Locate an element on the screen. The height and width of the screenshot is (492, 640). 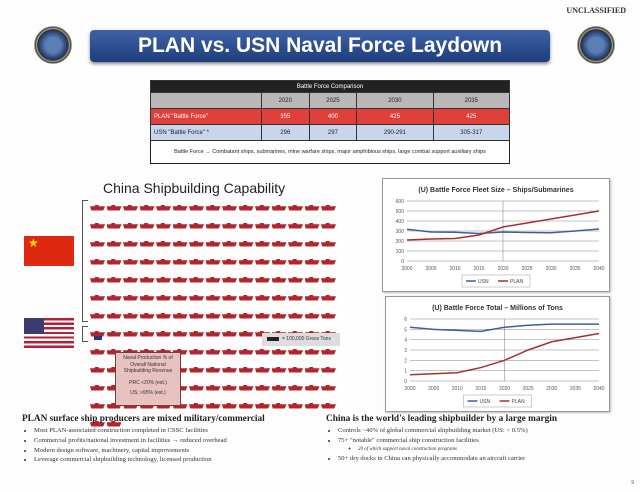
legend-label: PLAN is located at coordinates (518, 402).